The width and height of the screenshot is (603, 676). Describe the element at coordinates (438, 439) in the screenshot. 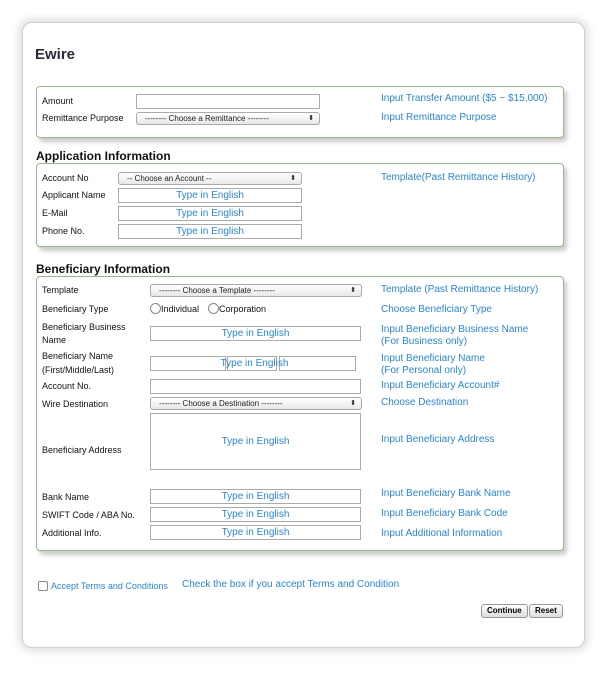

I see `address-hint: Input Beneficiary Address` at that location.